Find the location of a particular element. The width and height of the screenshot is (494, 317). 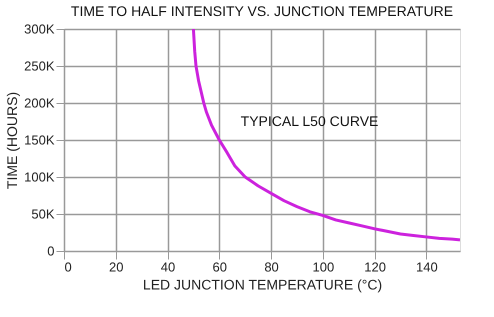

y-tick-label: 150K is located at coordinates (39, 140).